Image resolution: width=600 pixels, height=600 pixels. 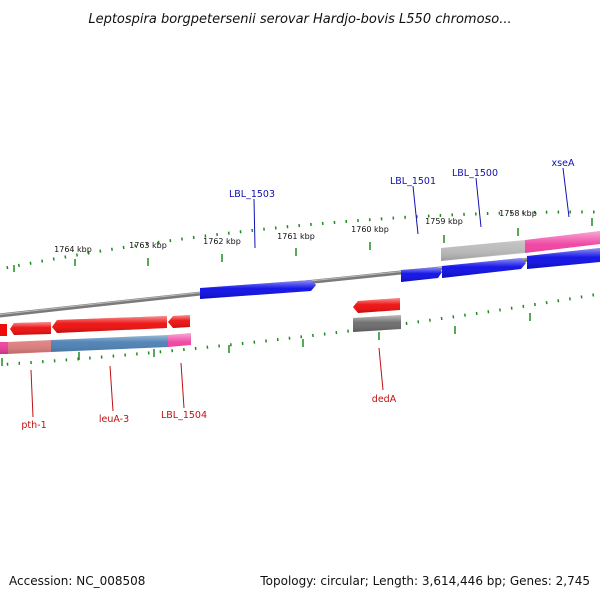 What do you see at coordinates (184, 415) in the screenshot?
I see `gene-label-lbl-1504: LBL_1504` at bounding box center [184, 415].